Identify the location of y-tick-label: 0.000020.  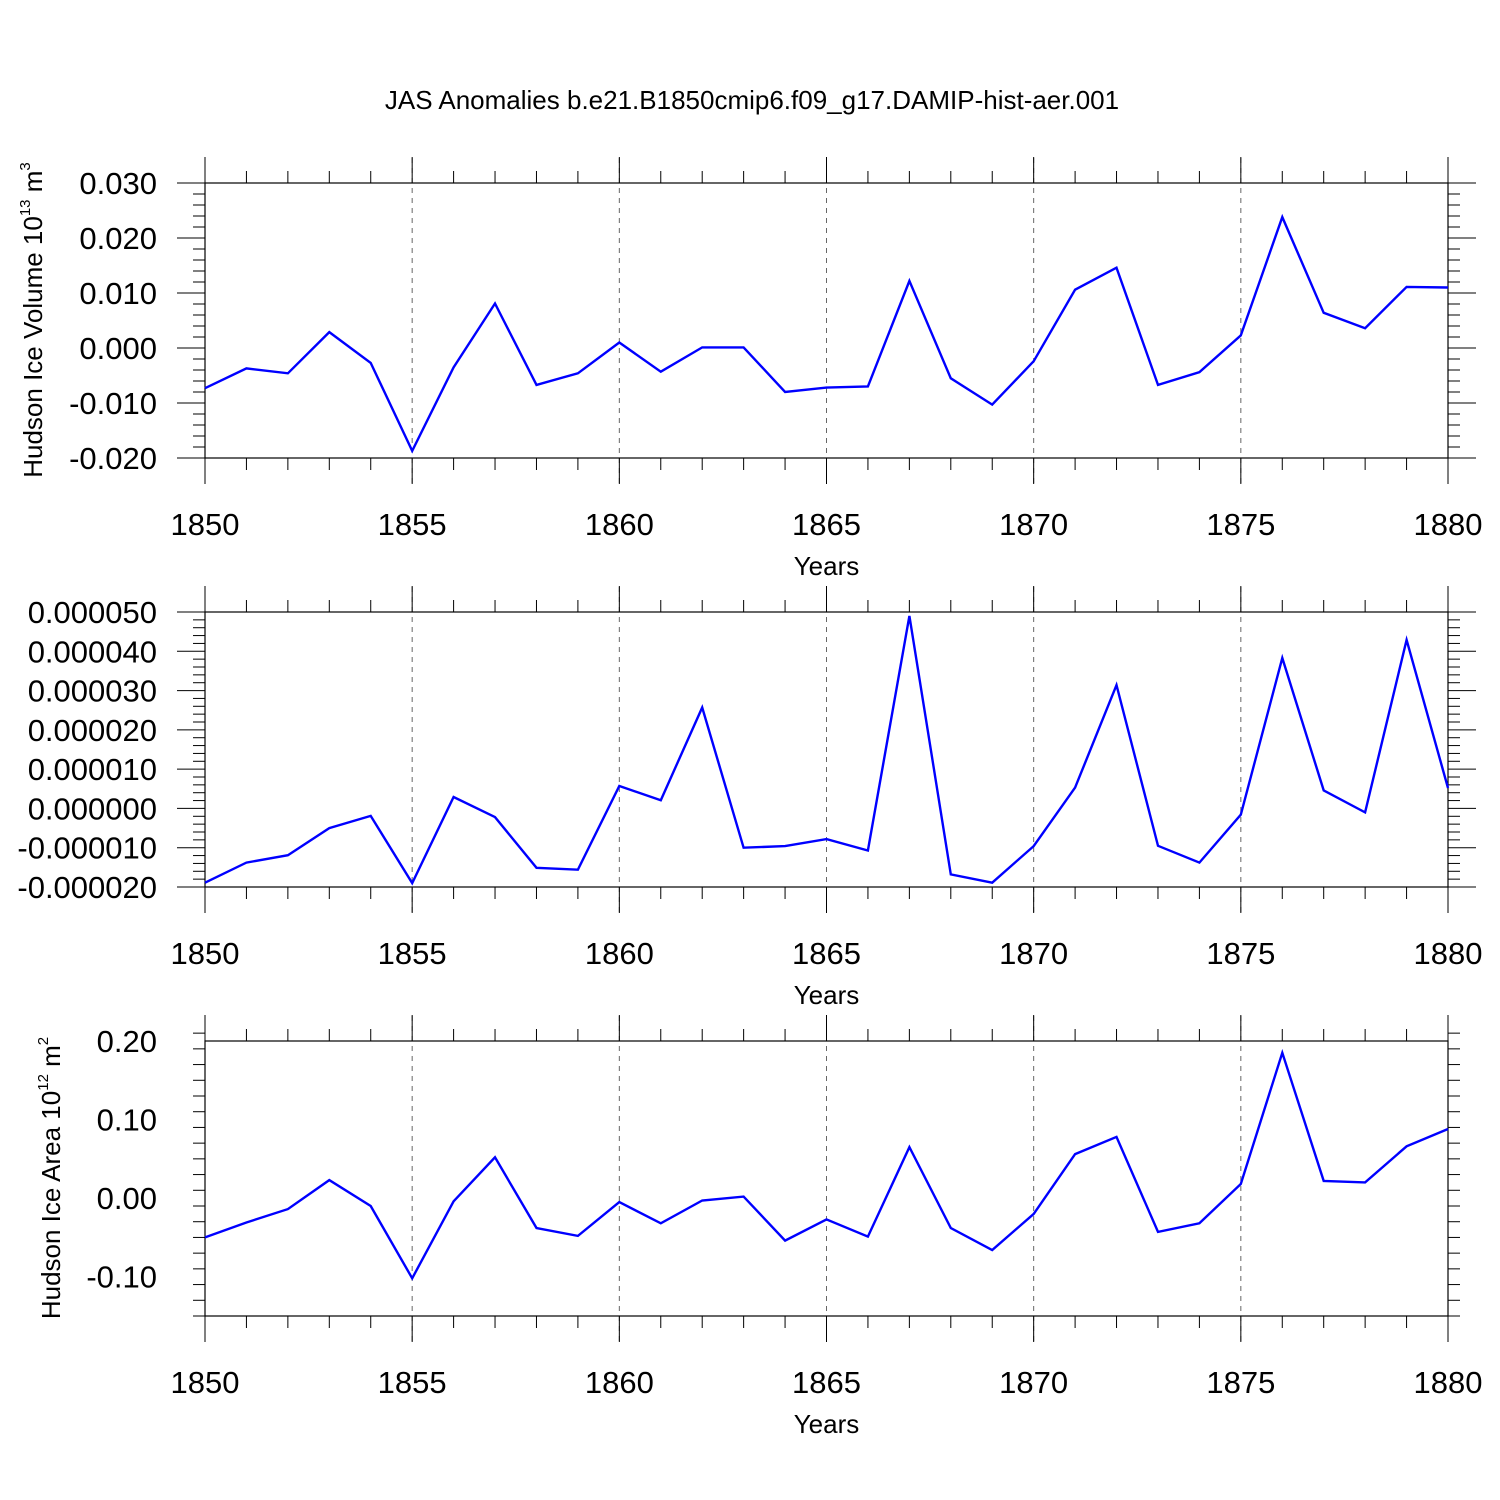
(92, 730).